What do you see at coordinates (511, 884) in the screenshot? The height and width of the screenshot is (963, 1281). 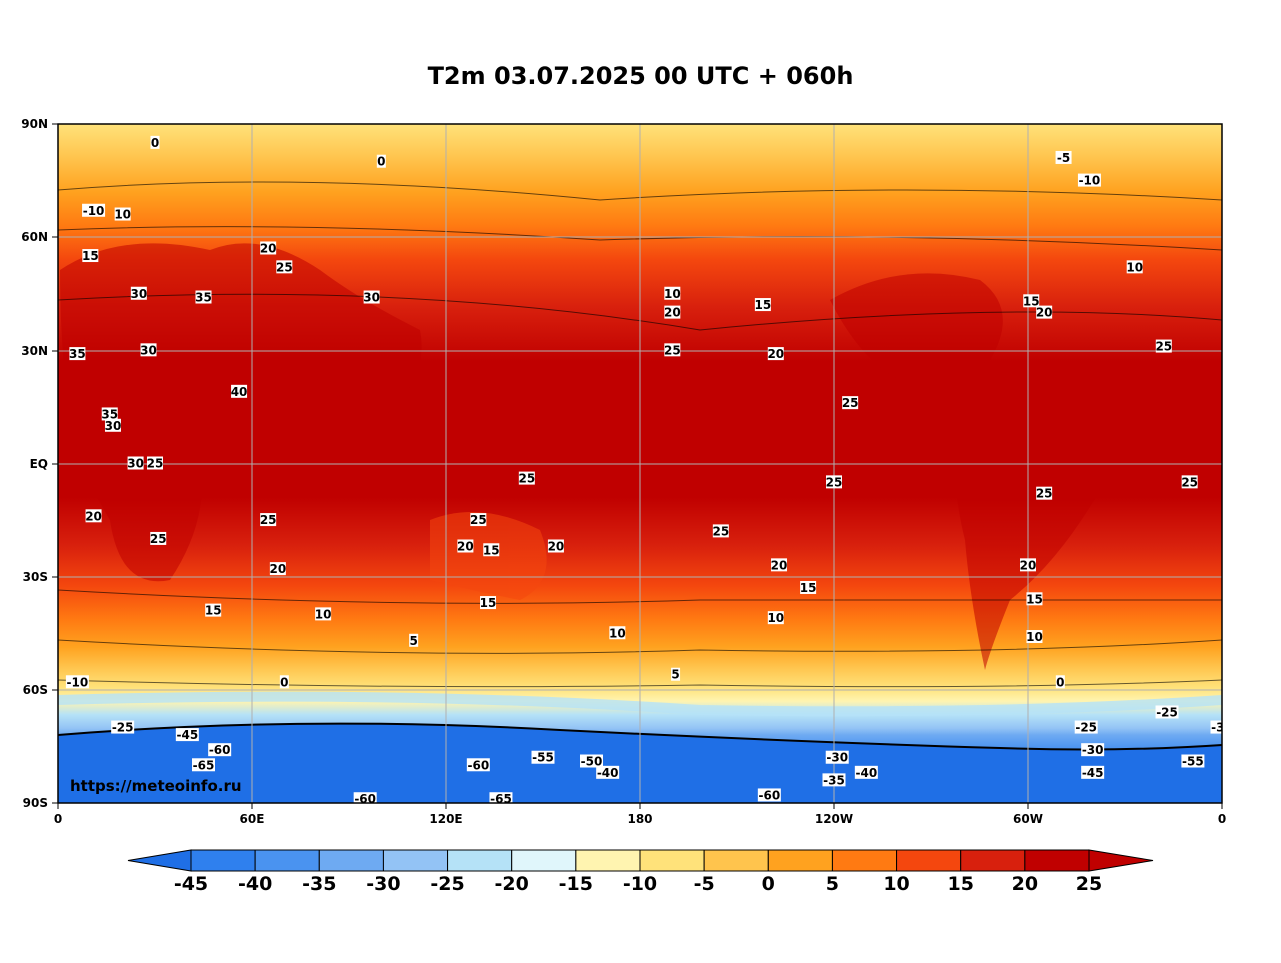 I see `colorbar-label: -20` at bounding box center [511, 884].